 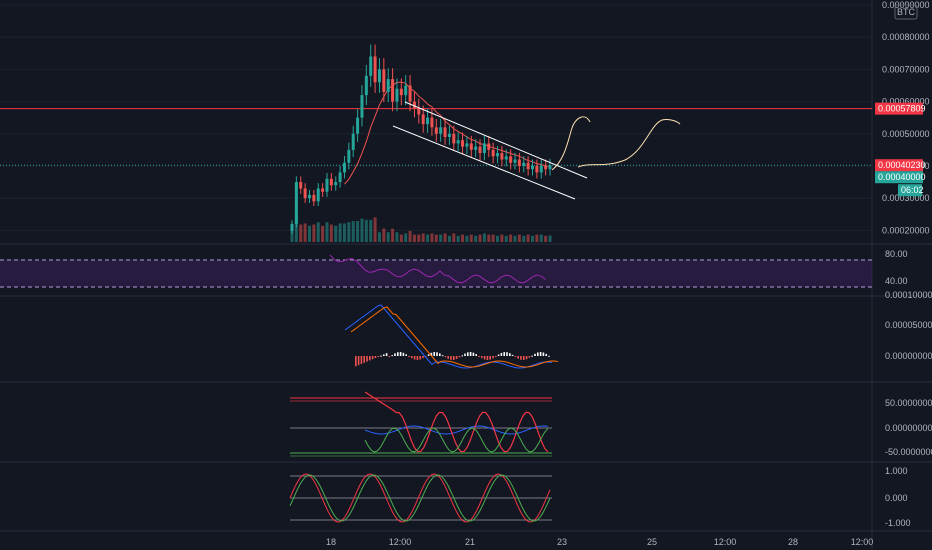 I want to click on time-axis: 18 12:00 21 23 25 12:00 28 12:00, so click(x=599, y=542).